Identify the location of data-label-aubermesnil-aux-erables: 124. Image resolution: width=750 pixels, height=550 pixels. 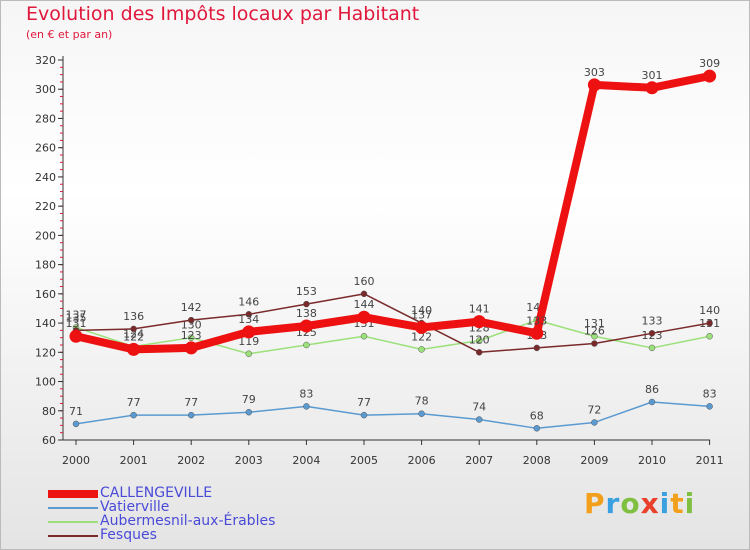
(133, 333).